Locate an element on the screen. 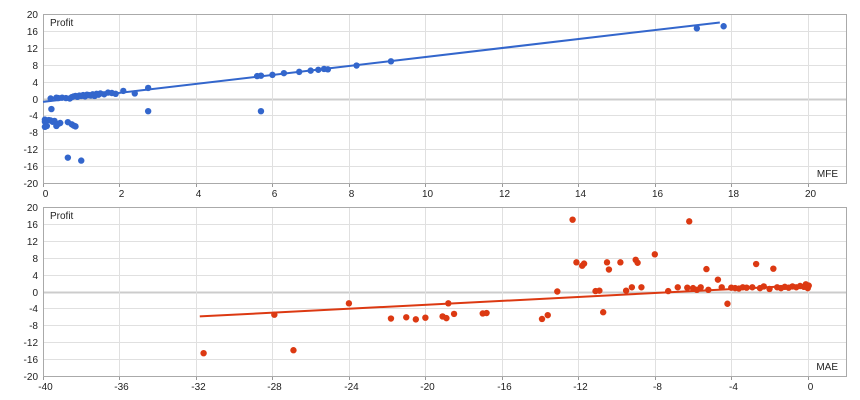 The width and height of the screenshot is (860, 400). x-tick-label: 14 is located at coordinates (581, 194).